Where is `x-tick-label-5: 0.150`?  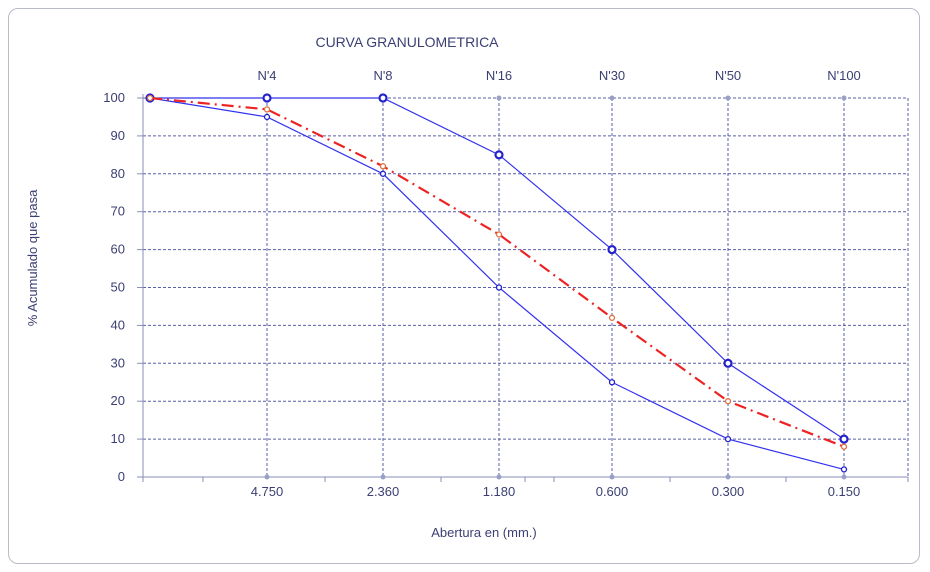
x-tick-label-5: 0.150 is located at coordinates (844, 491).